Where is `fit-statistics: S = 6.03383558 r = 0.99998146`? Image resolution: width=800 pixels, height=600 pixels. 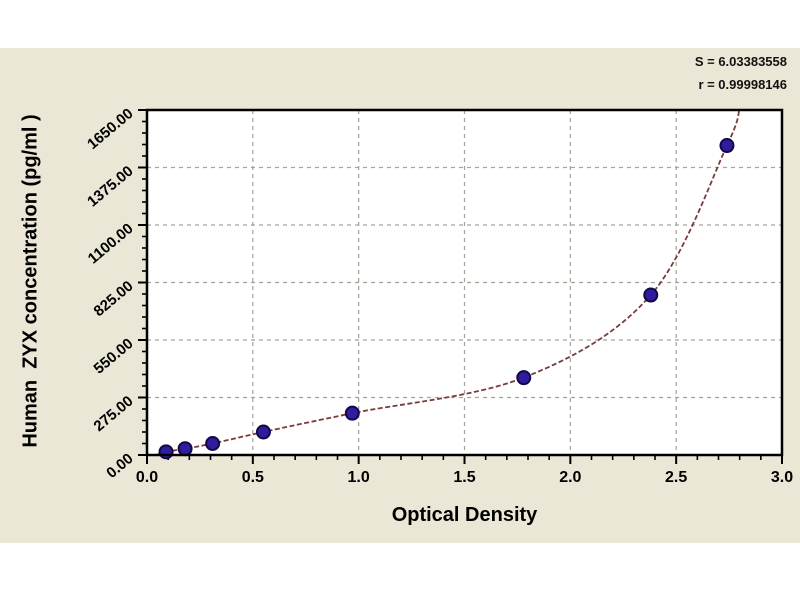 fit-statistics: S = 6.03383558 r = 0.99998146 is located at coordinates (741, 73).